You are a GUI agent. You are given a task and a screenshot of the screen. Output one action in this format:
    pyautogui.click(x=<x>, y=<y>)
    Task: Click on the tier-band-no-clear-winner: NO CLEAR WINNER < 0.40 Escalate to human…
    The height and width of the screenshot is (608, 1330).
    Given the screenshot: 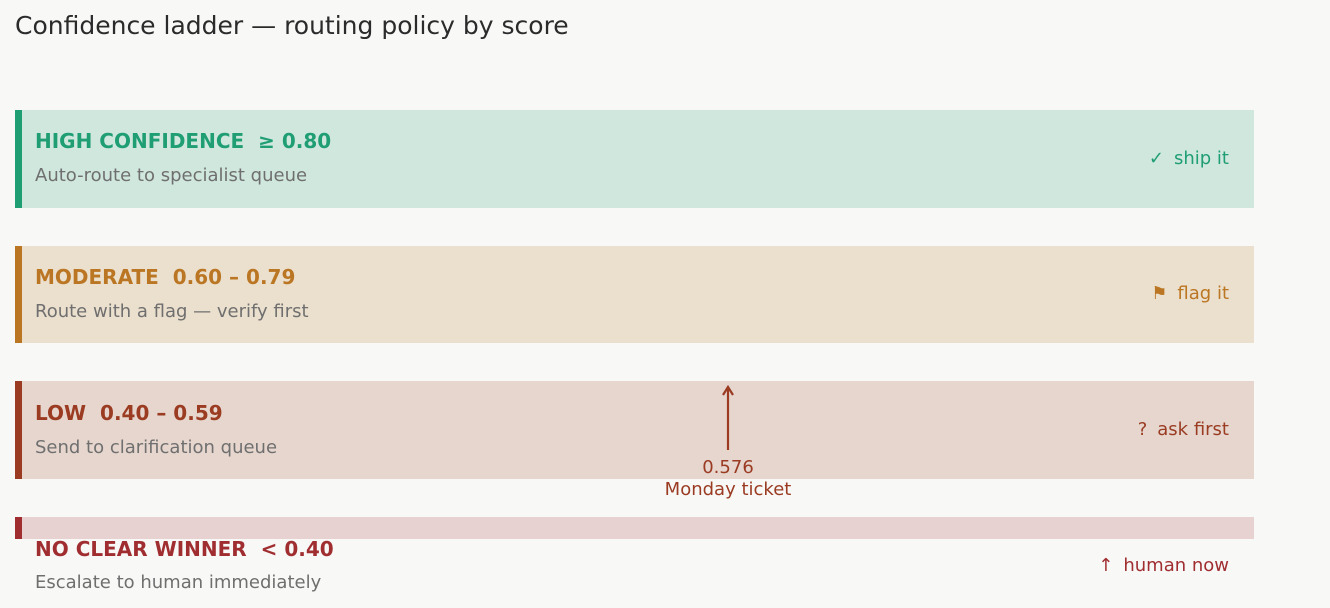 What is the action you would take?
    pyautogui.click(x=634, y=555)
    